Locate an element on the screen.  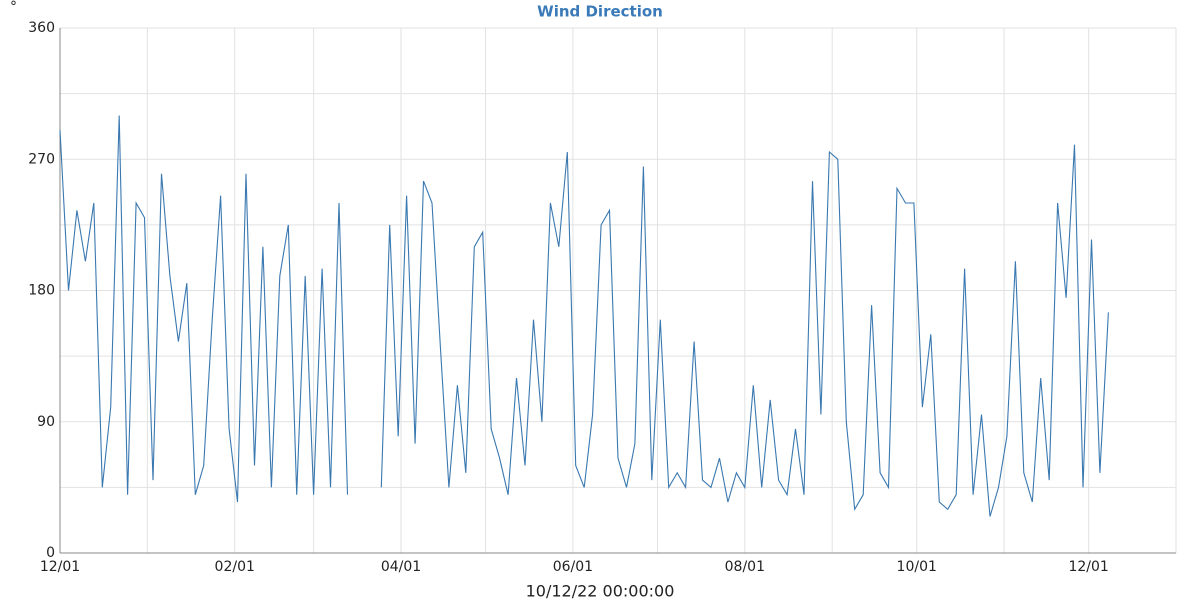
x-tick-label: 04/01 is located at coordinates (401, 567).